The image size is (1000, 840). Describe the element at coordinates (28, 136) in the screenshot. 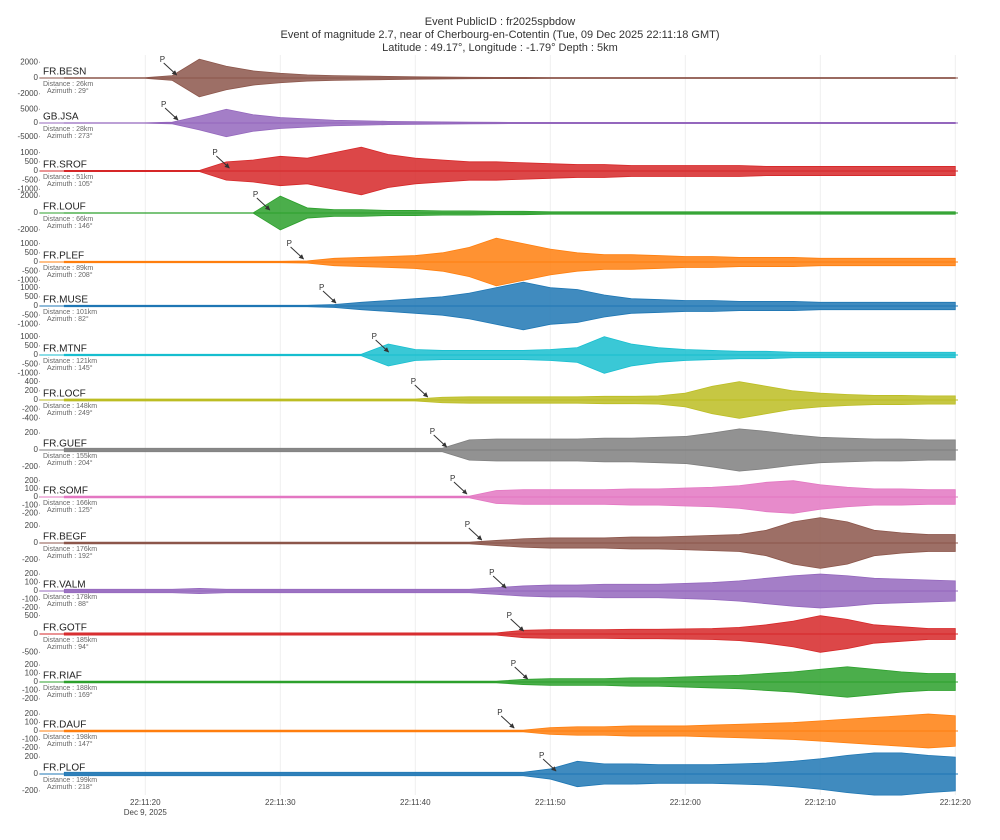

I see `y-tick-label: -5000` at that location.